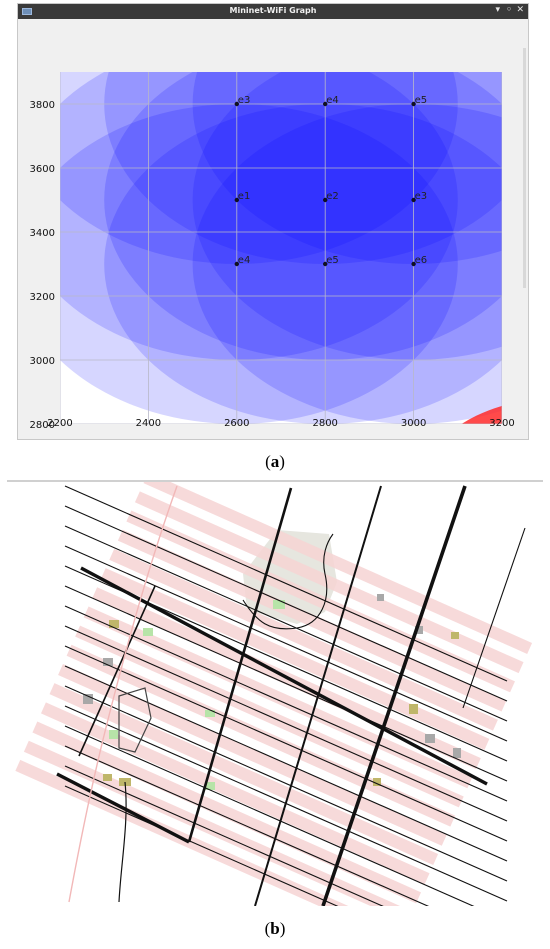 This screenshot has width=550, height=949. Describe the element at coordinates (42, 169) in the screenshot. I see `y-tick-label: 3600` at that location.